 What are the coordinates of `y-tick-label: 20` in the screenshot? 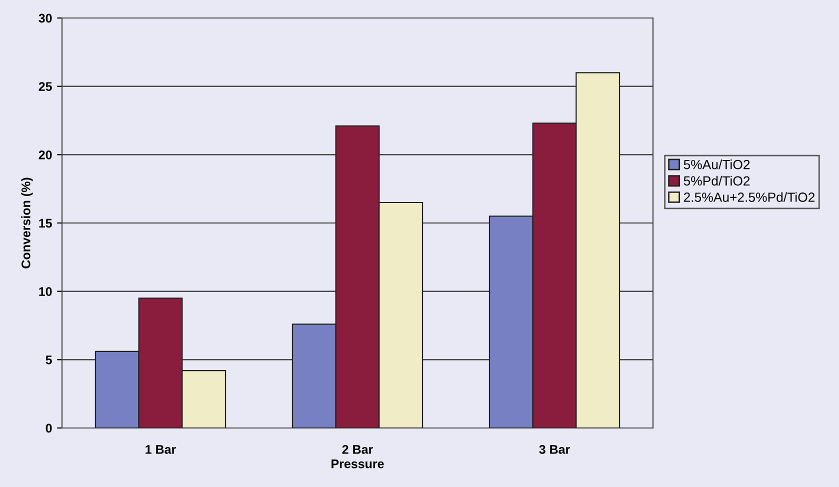 It's located at (45, 155).